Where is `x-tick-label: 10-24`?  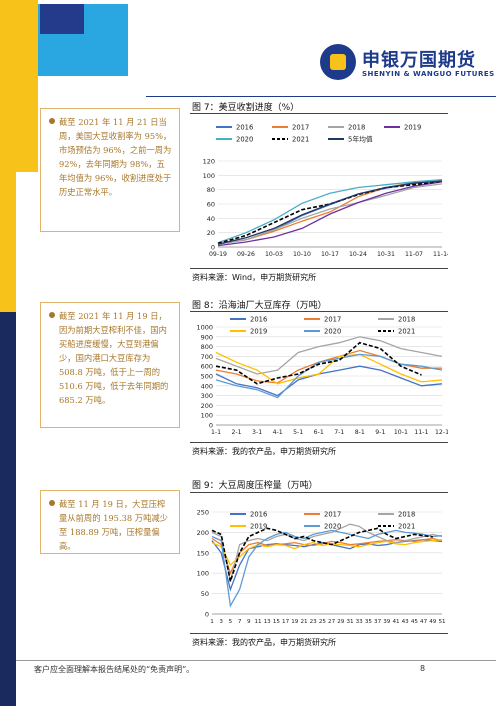 x-tick-label: 10-24 is located at coordinates (358, 254).